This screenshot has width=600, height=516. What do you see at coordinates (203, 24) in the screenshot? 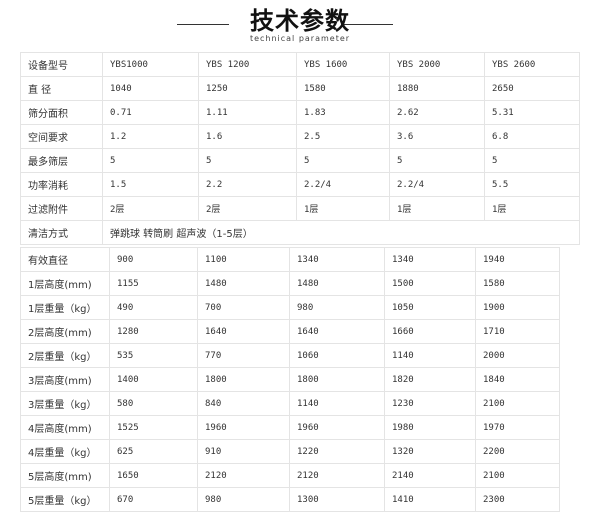
I see `title-line-left` at bounding box center [203, 24].